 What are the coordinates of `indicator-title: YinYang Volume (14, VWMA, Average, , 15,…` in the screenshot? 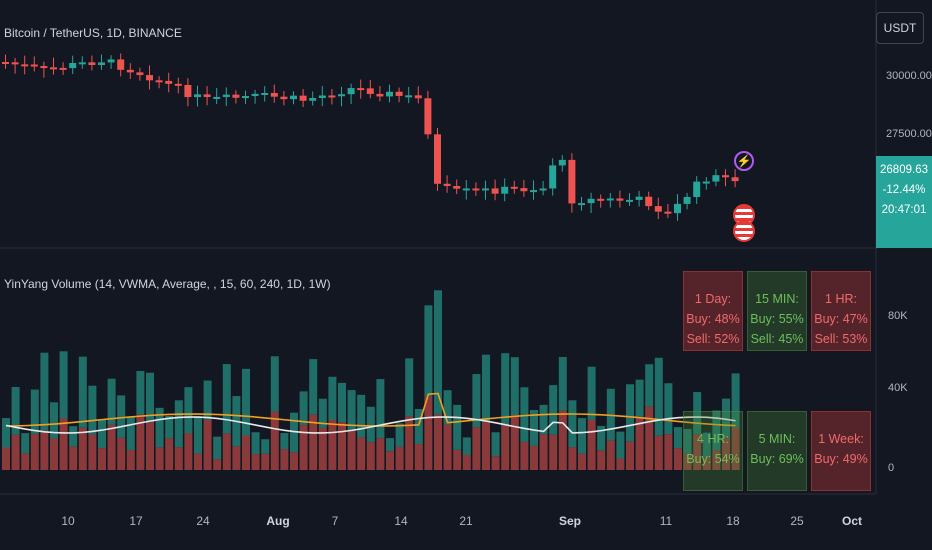 It's located at (167, 284).